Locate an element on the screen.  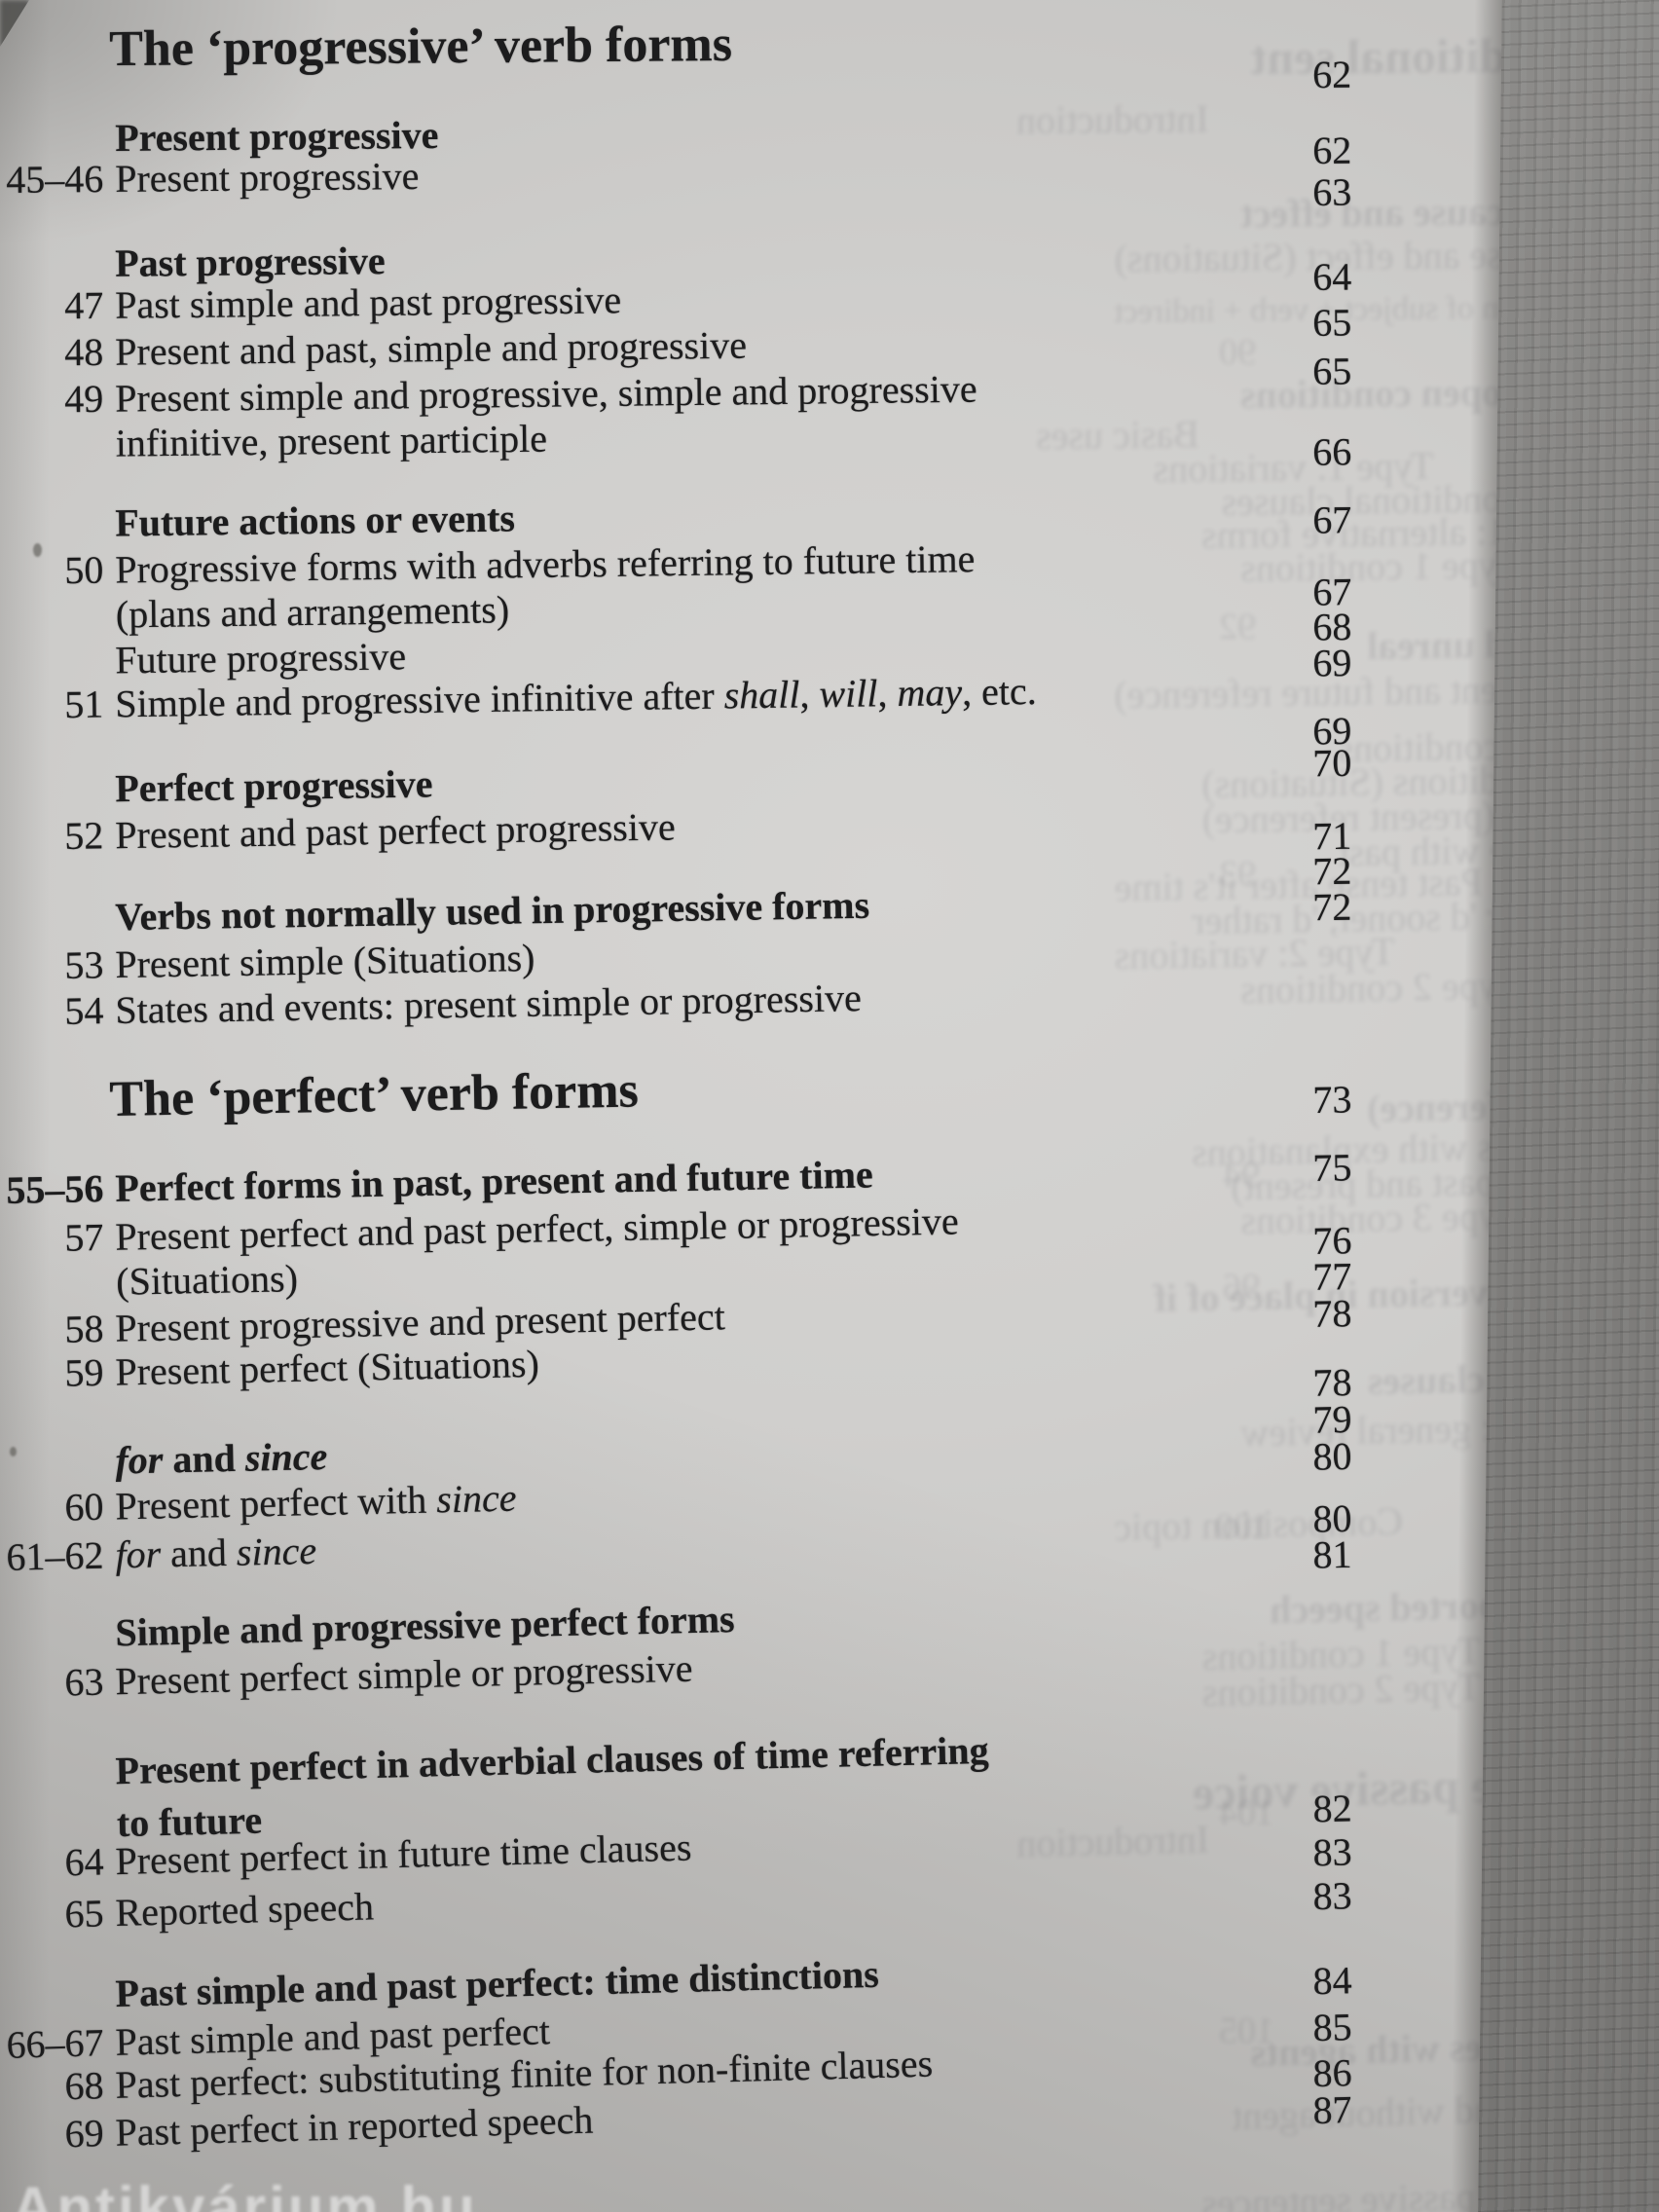
exercise-number: 60 is located at coordinates (83, 1507).